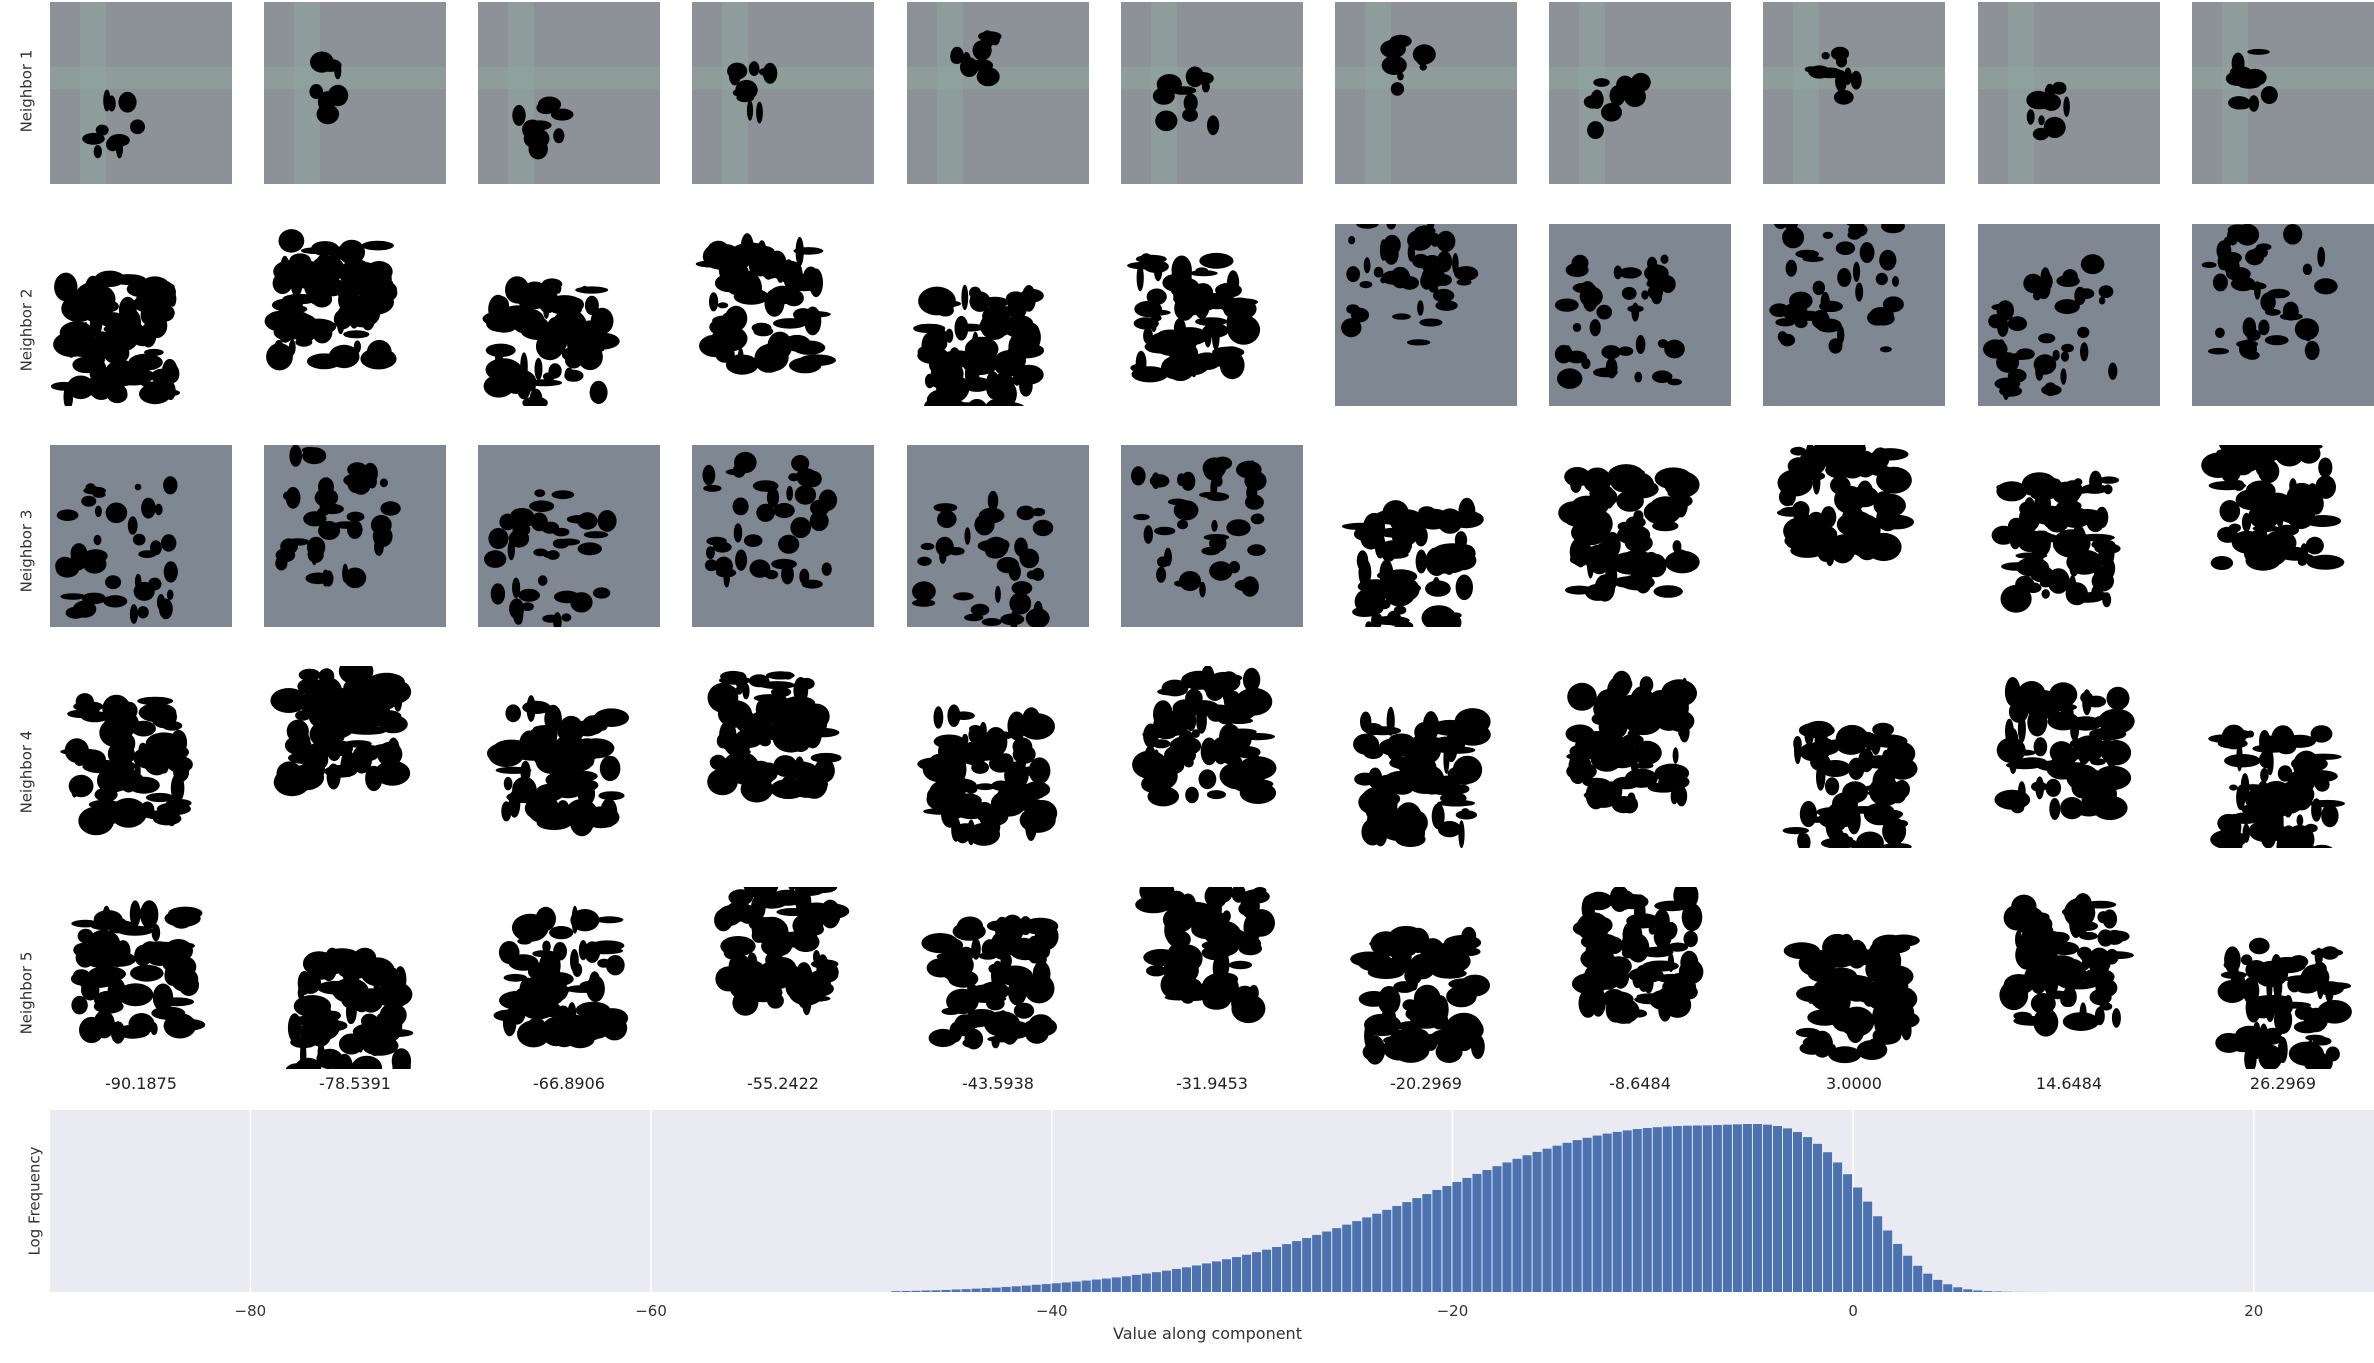 This screenshot has height=1363, width=2374. What do you see at coordinates (141, 1083) in the screenshot?
I see `column-value-label: -90.1875` at bounding box center [141, 1083].